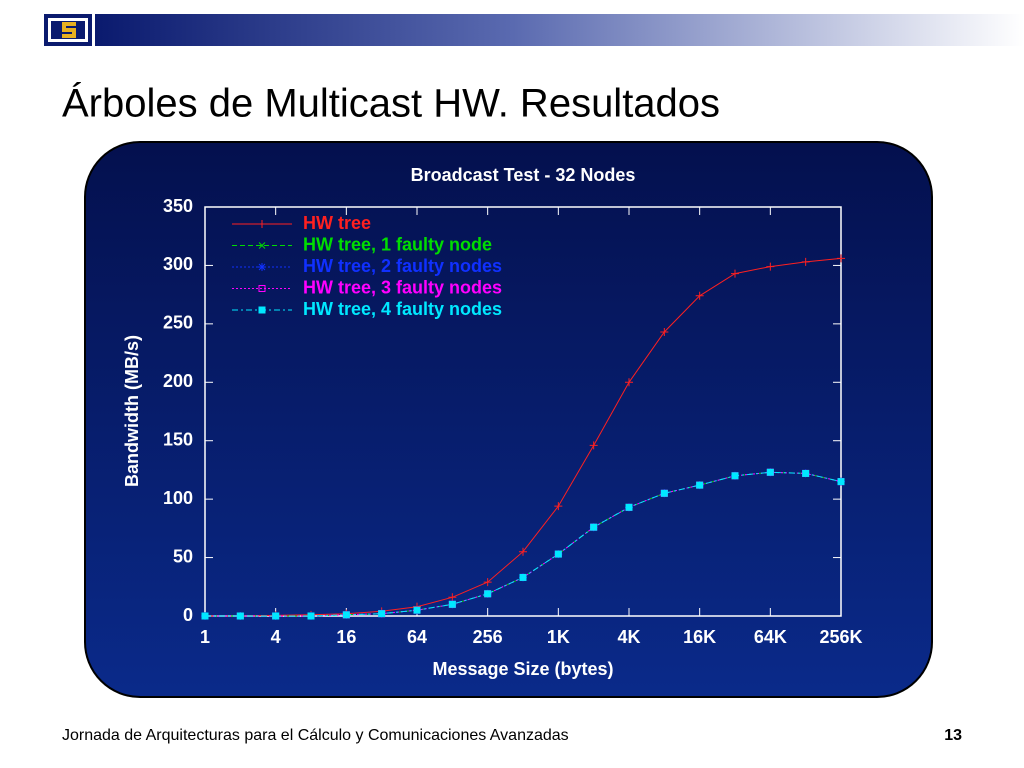 Image resolution: width=1024 pixels, height=768 pixels. I want to click on x-tick-label: 256K, so click(840, 637).